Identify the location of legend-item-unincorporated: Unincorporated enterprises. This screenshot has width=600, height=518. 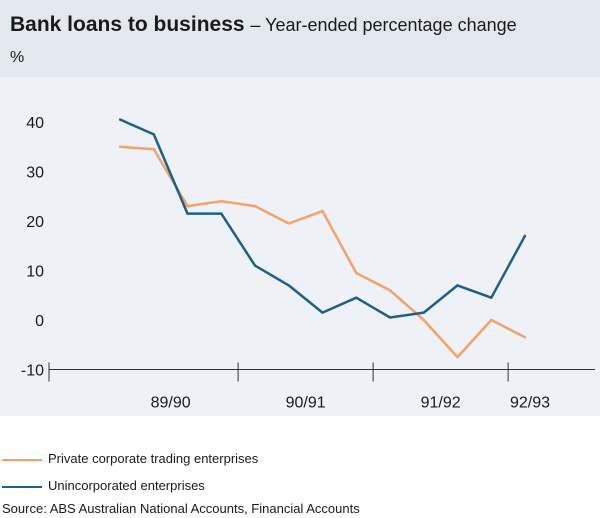
(103, 485).